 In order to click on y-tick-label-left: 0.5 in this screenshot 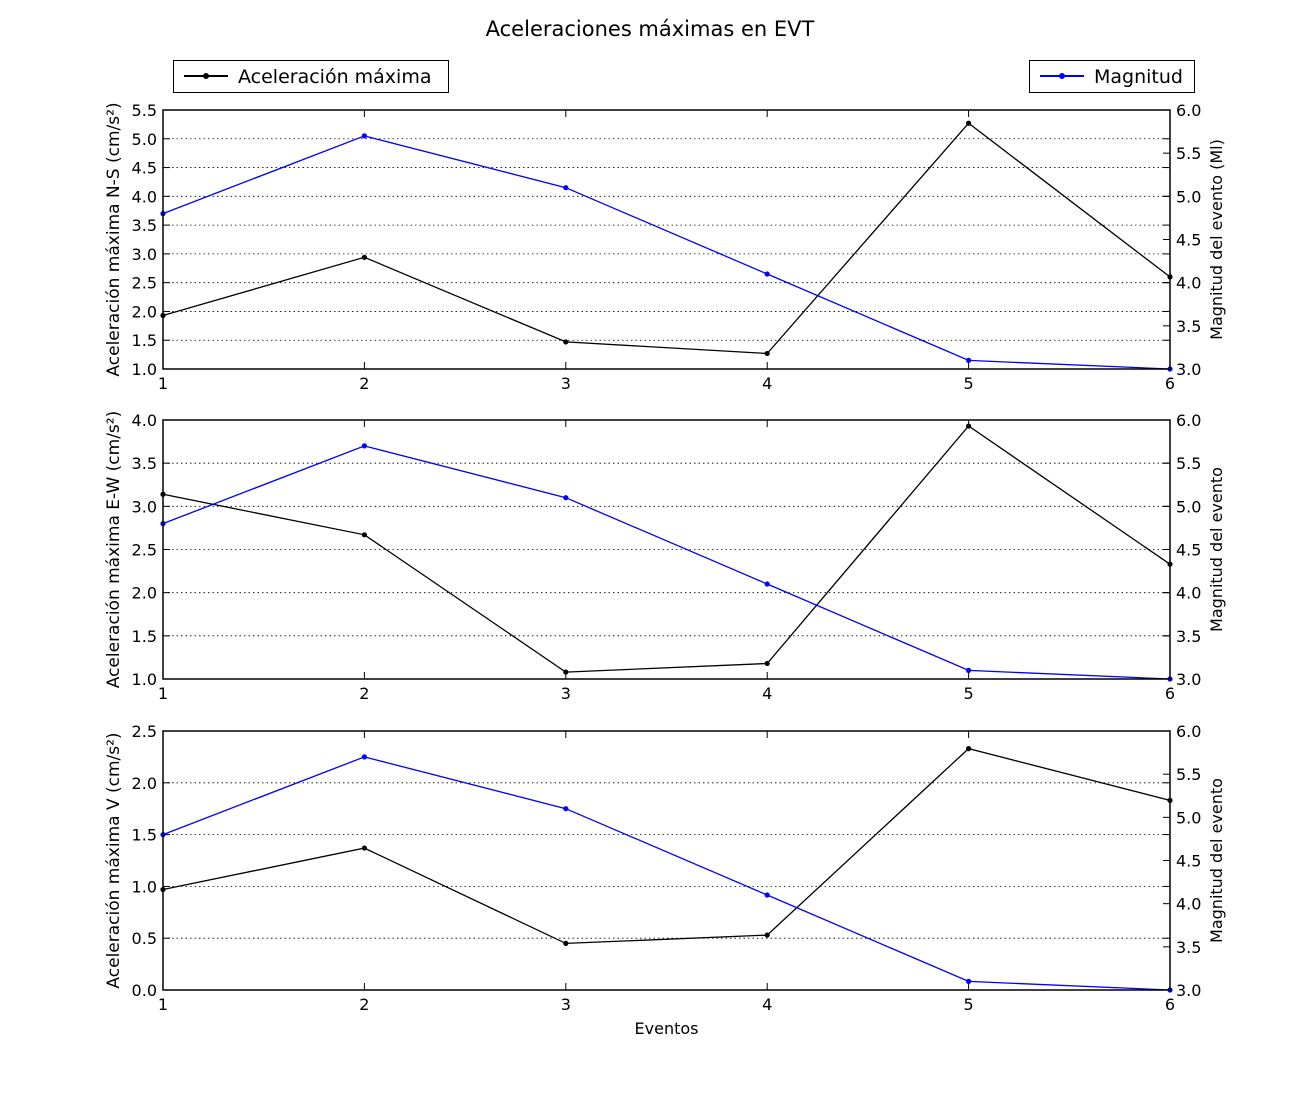, I will do `click(144, 938)`.